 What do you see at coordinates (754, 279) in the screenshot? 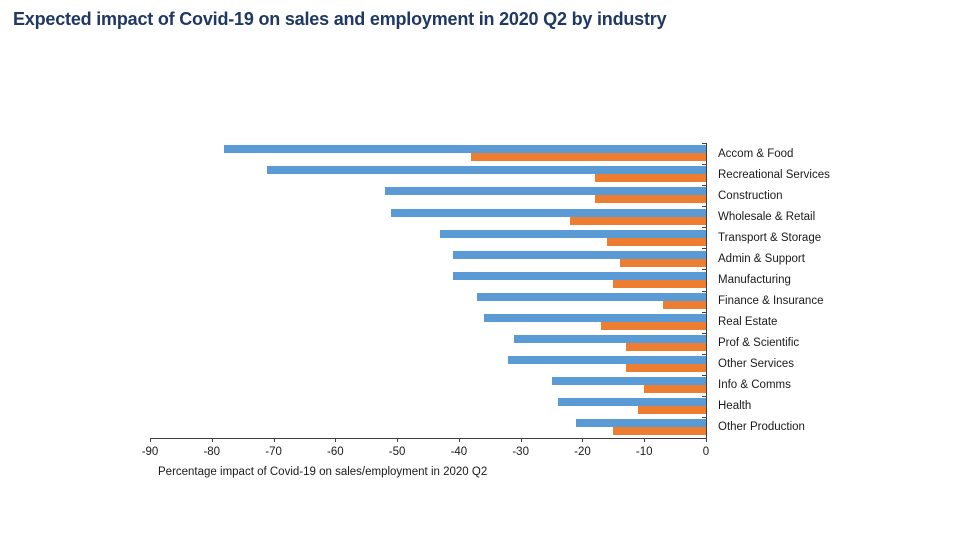
I see `category-label: Manufacturing` at bounding box center [754, 279].